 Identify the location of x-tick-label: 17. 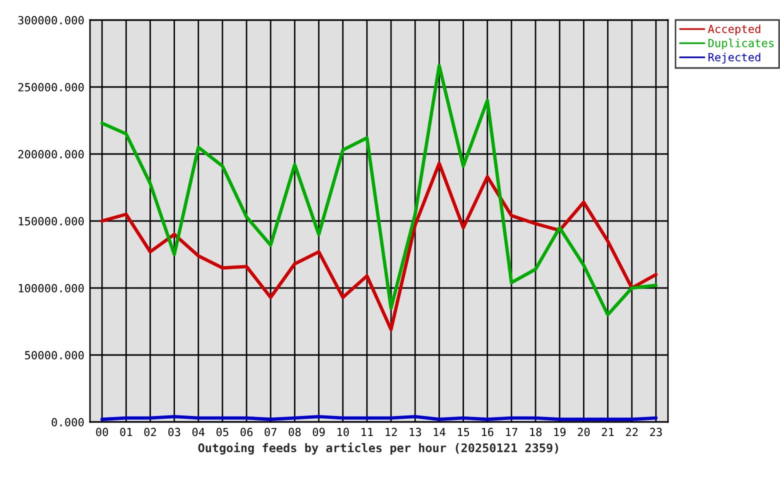
(512, 432).